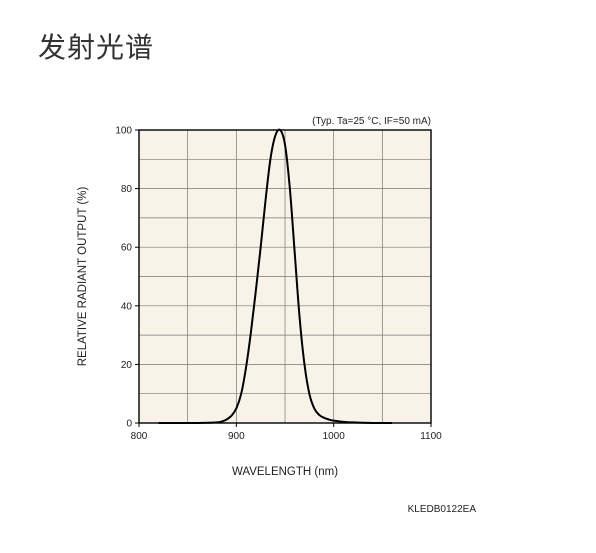 The image size is (596, 553). Describe the element at coordinates (127, 189) in the screenshot. I see `y-tick-label: 80` at that location.